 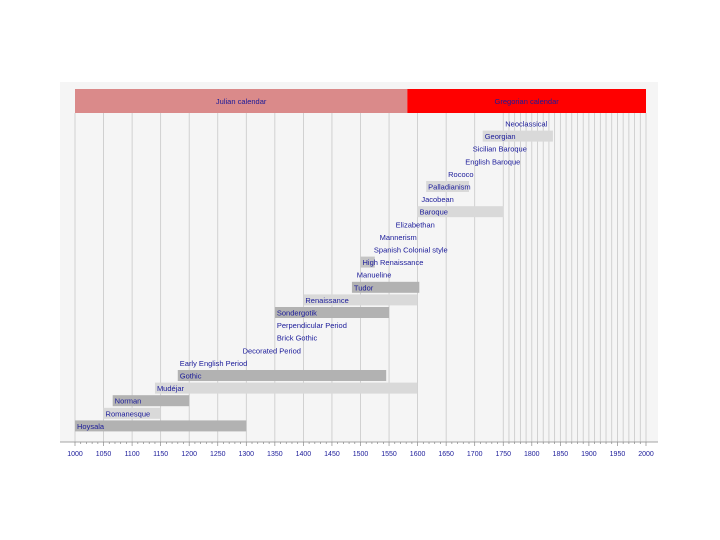 I want to click on style-label-7: Baroque, so click(x=434, y=212).